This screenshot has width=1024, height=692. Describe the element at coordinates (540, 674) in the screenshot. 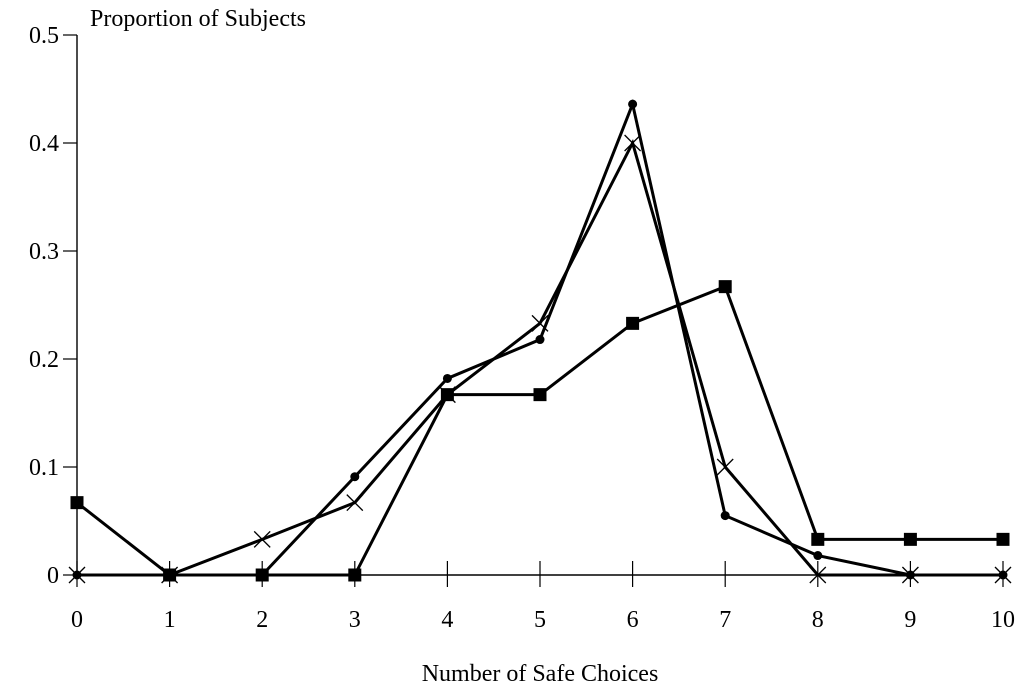

I see `x-axis-title: Number of Safe Choices` at that location.